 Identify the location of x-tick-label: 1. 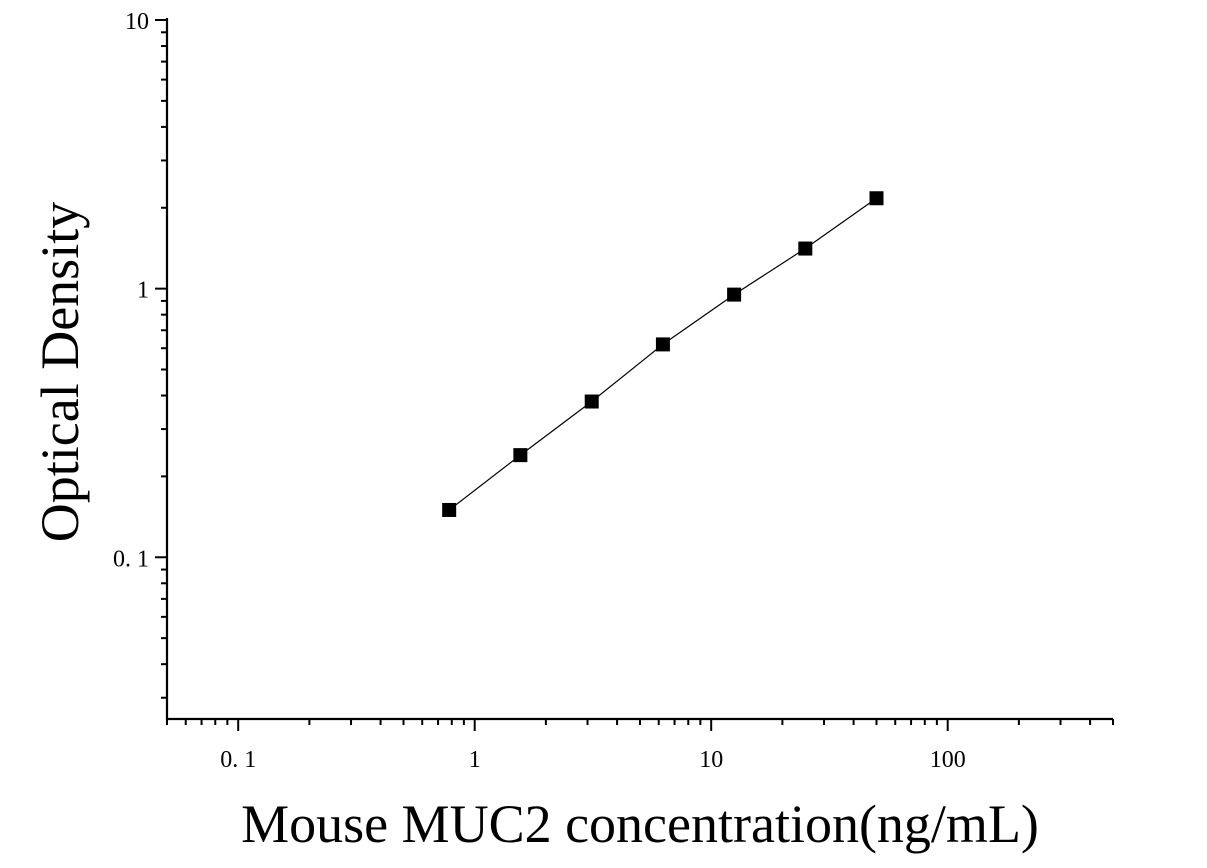
(475, 760).